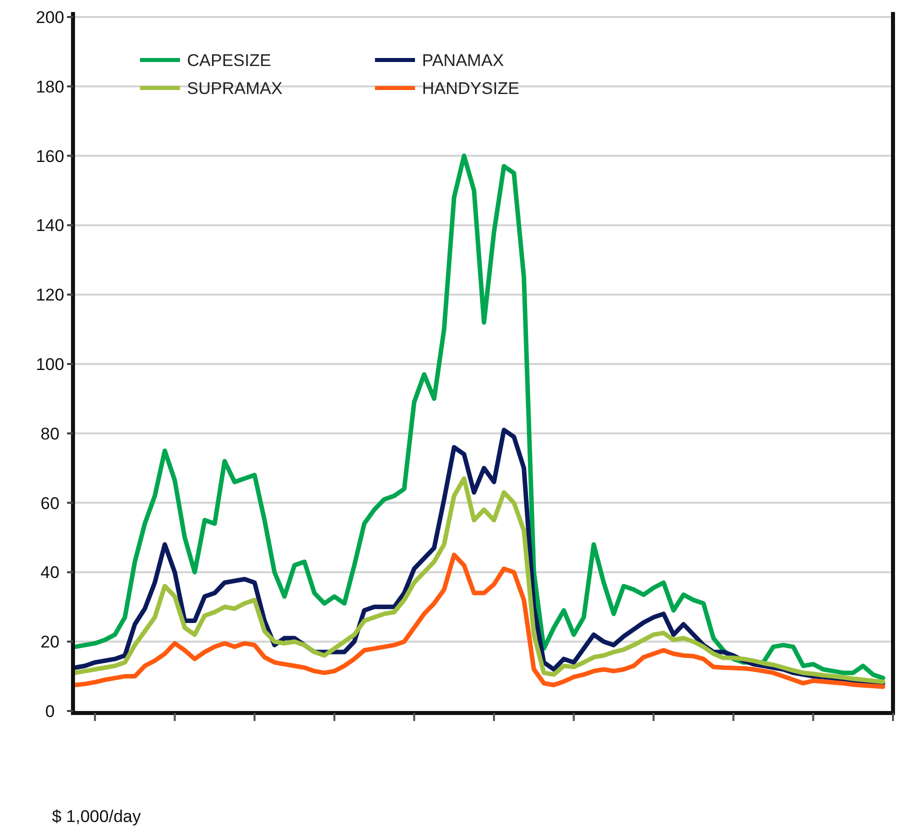 Image resolution: width=905 pixels, height=834 pixels. I want to click on y-tick-label: 180, so click(50, 86).